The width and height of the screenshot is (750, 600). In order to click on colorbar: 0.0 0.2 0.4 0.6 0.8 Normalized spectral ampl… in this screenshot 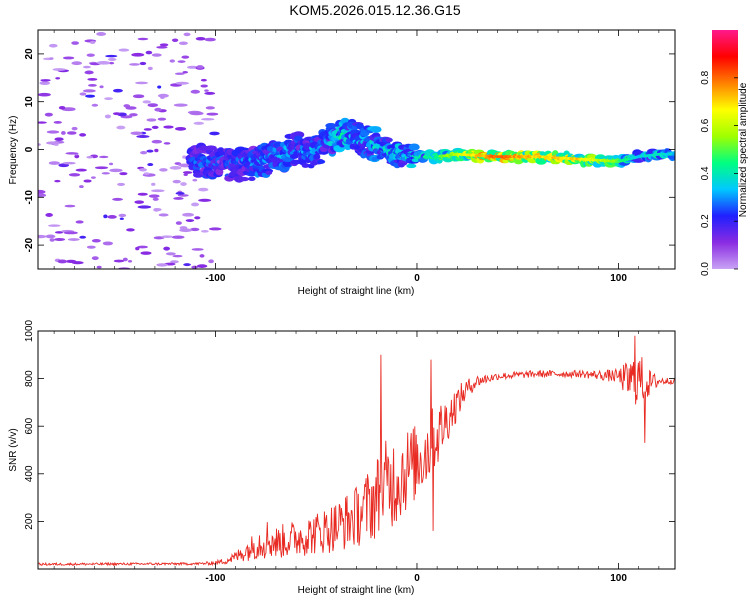, I will do `click(724, 153)`.